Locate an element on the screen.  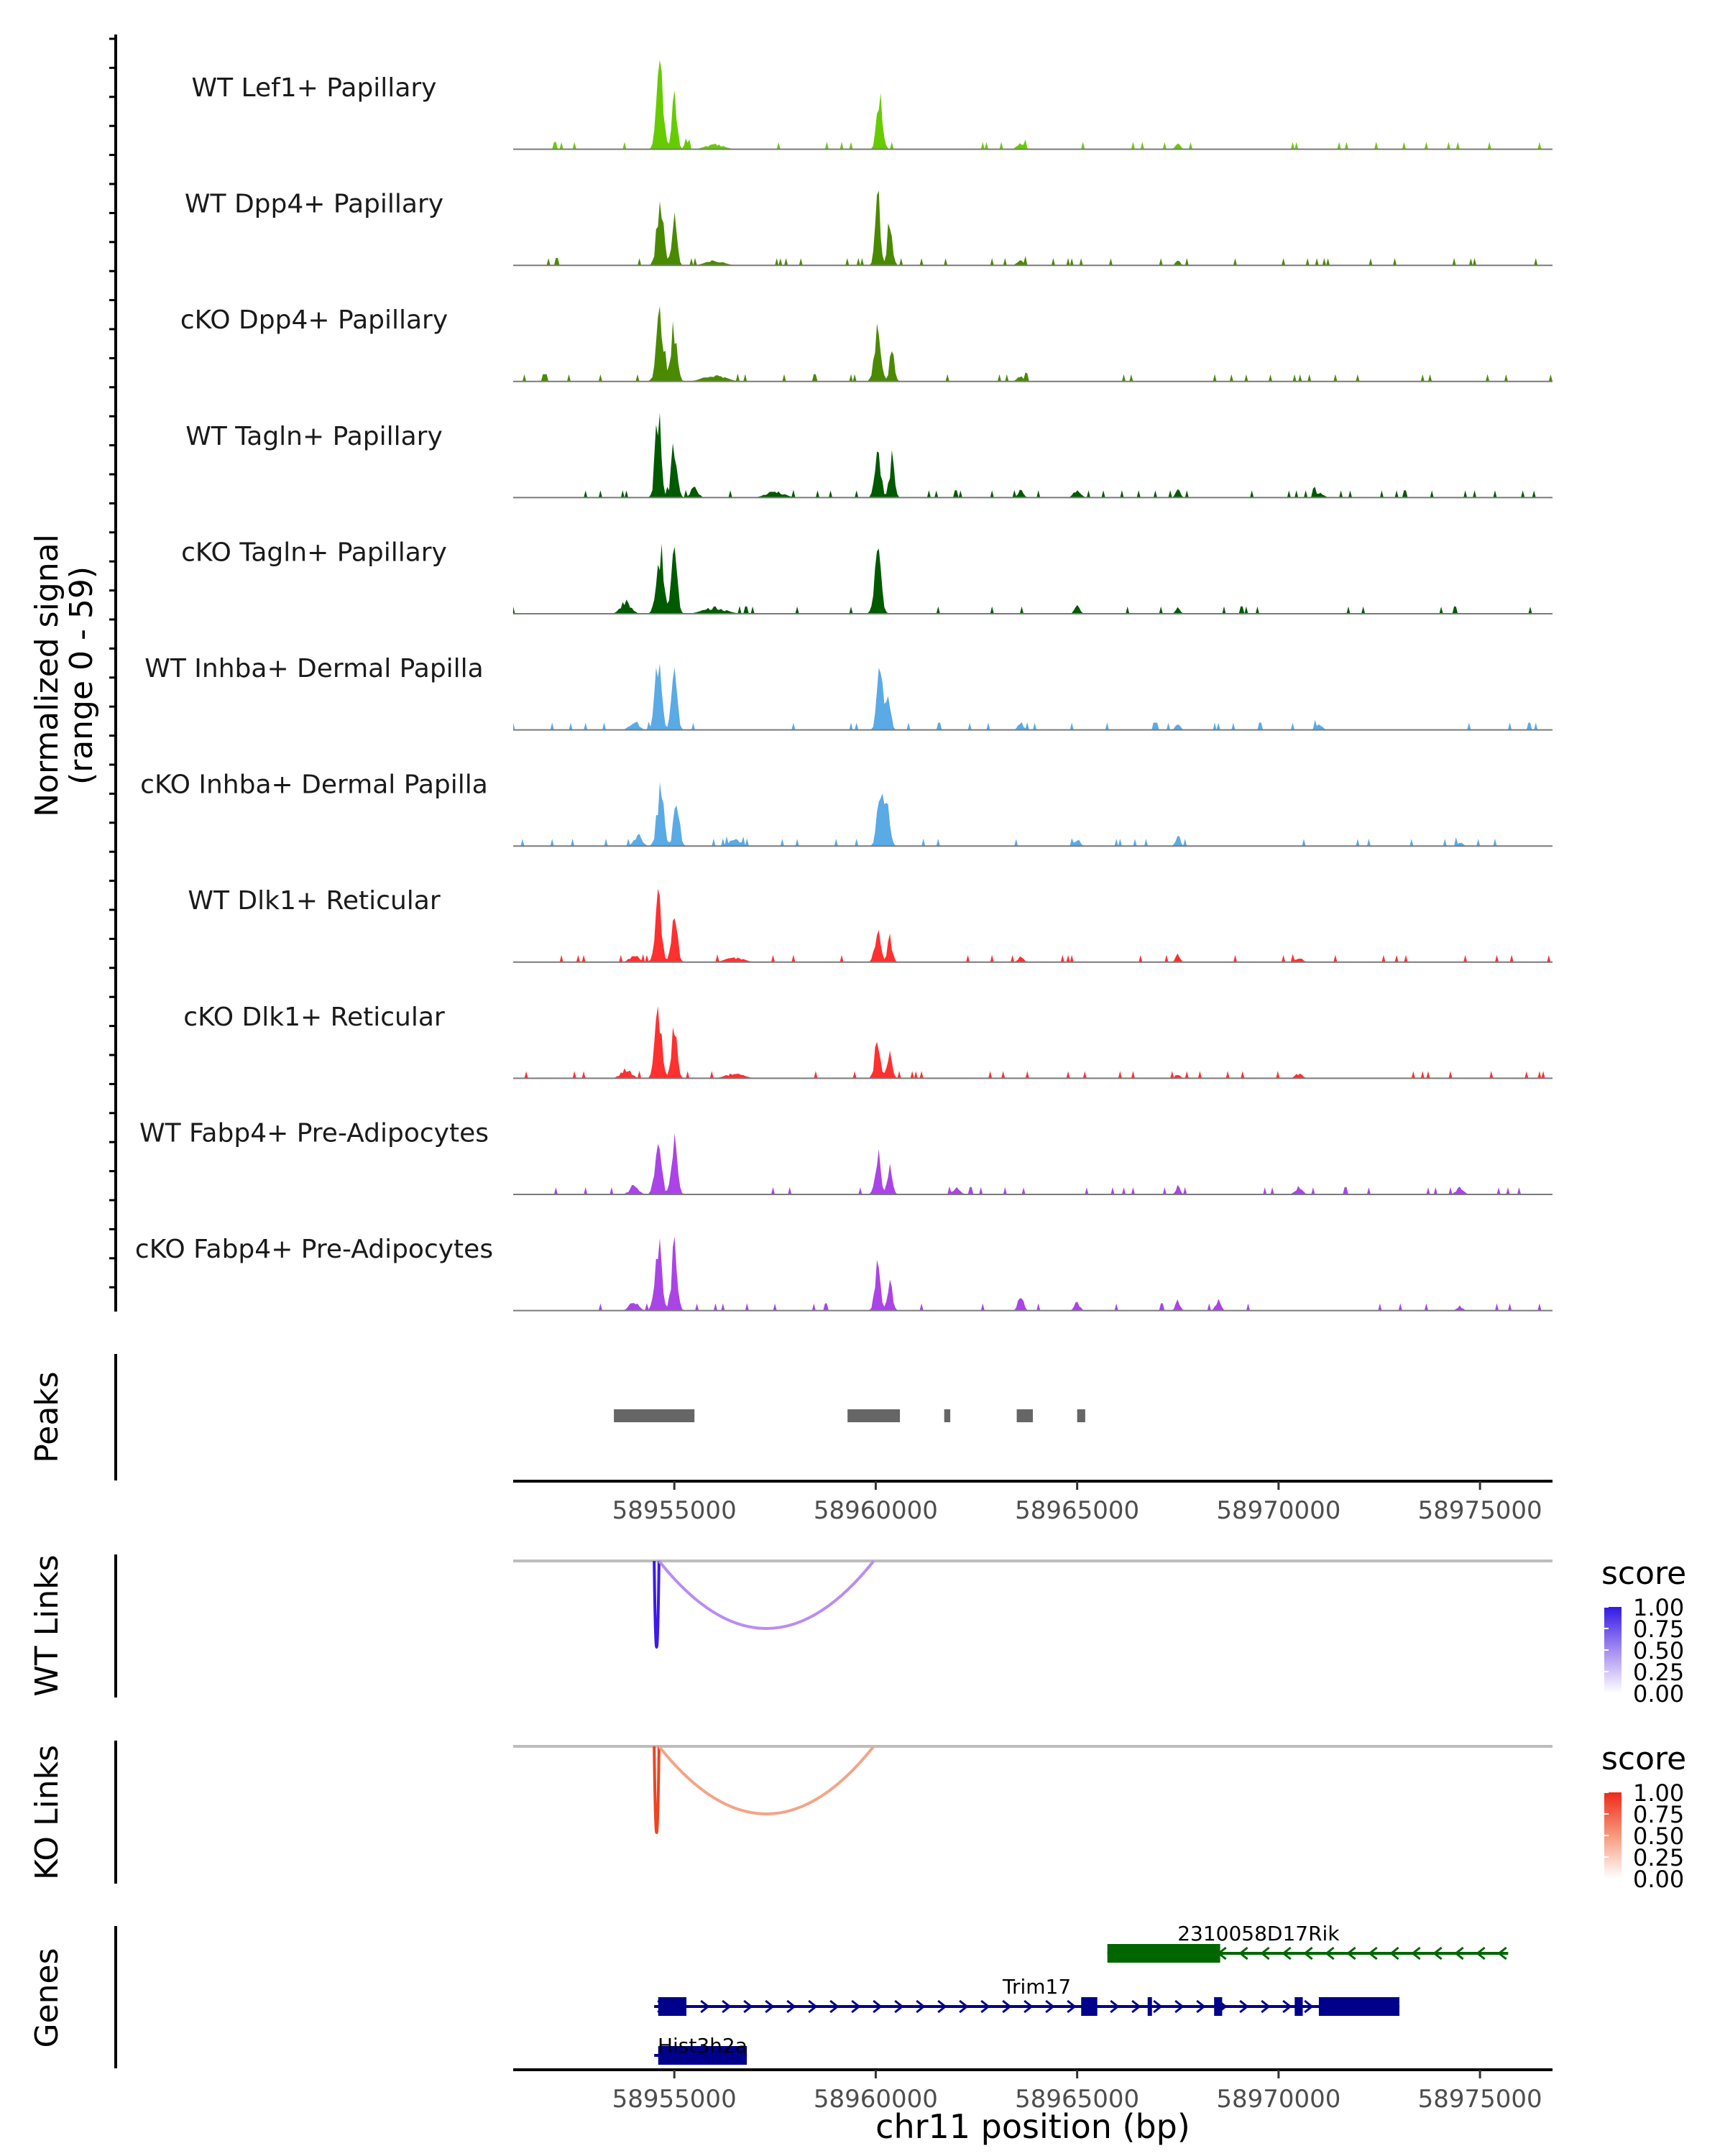
coverage-track-label: WT Dlk1+ Reticular is located at coordinates (314, 901).